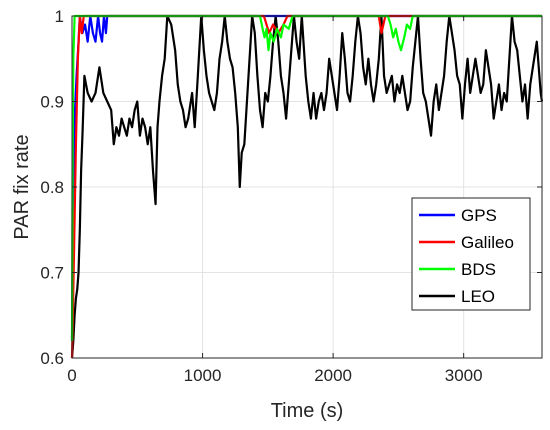  What do you see at coordinates (487, 242) in the screenshot?
I see `legend-label-galileo: Galileo` at bounding box center [487, 242].